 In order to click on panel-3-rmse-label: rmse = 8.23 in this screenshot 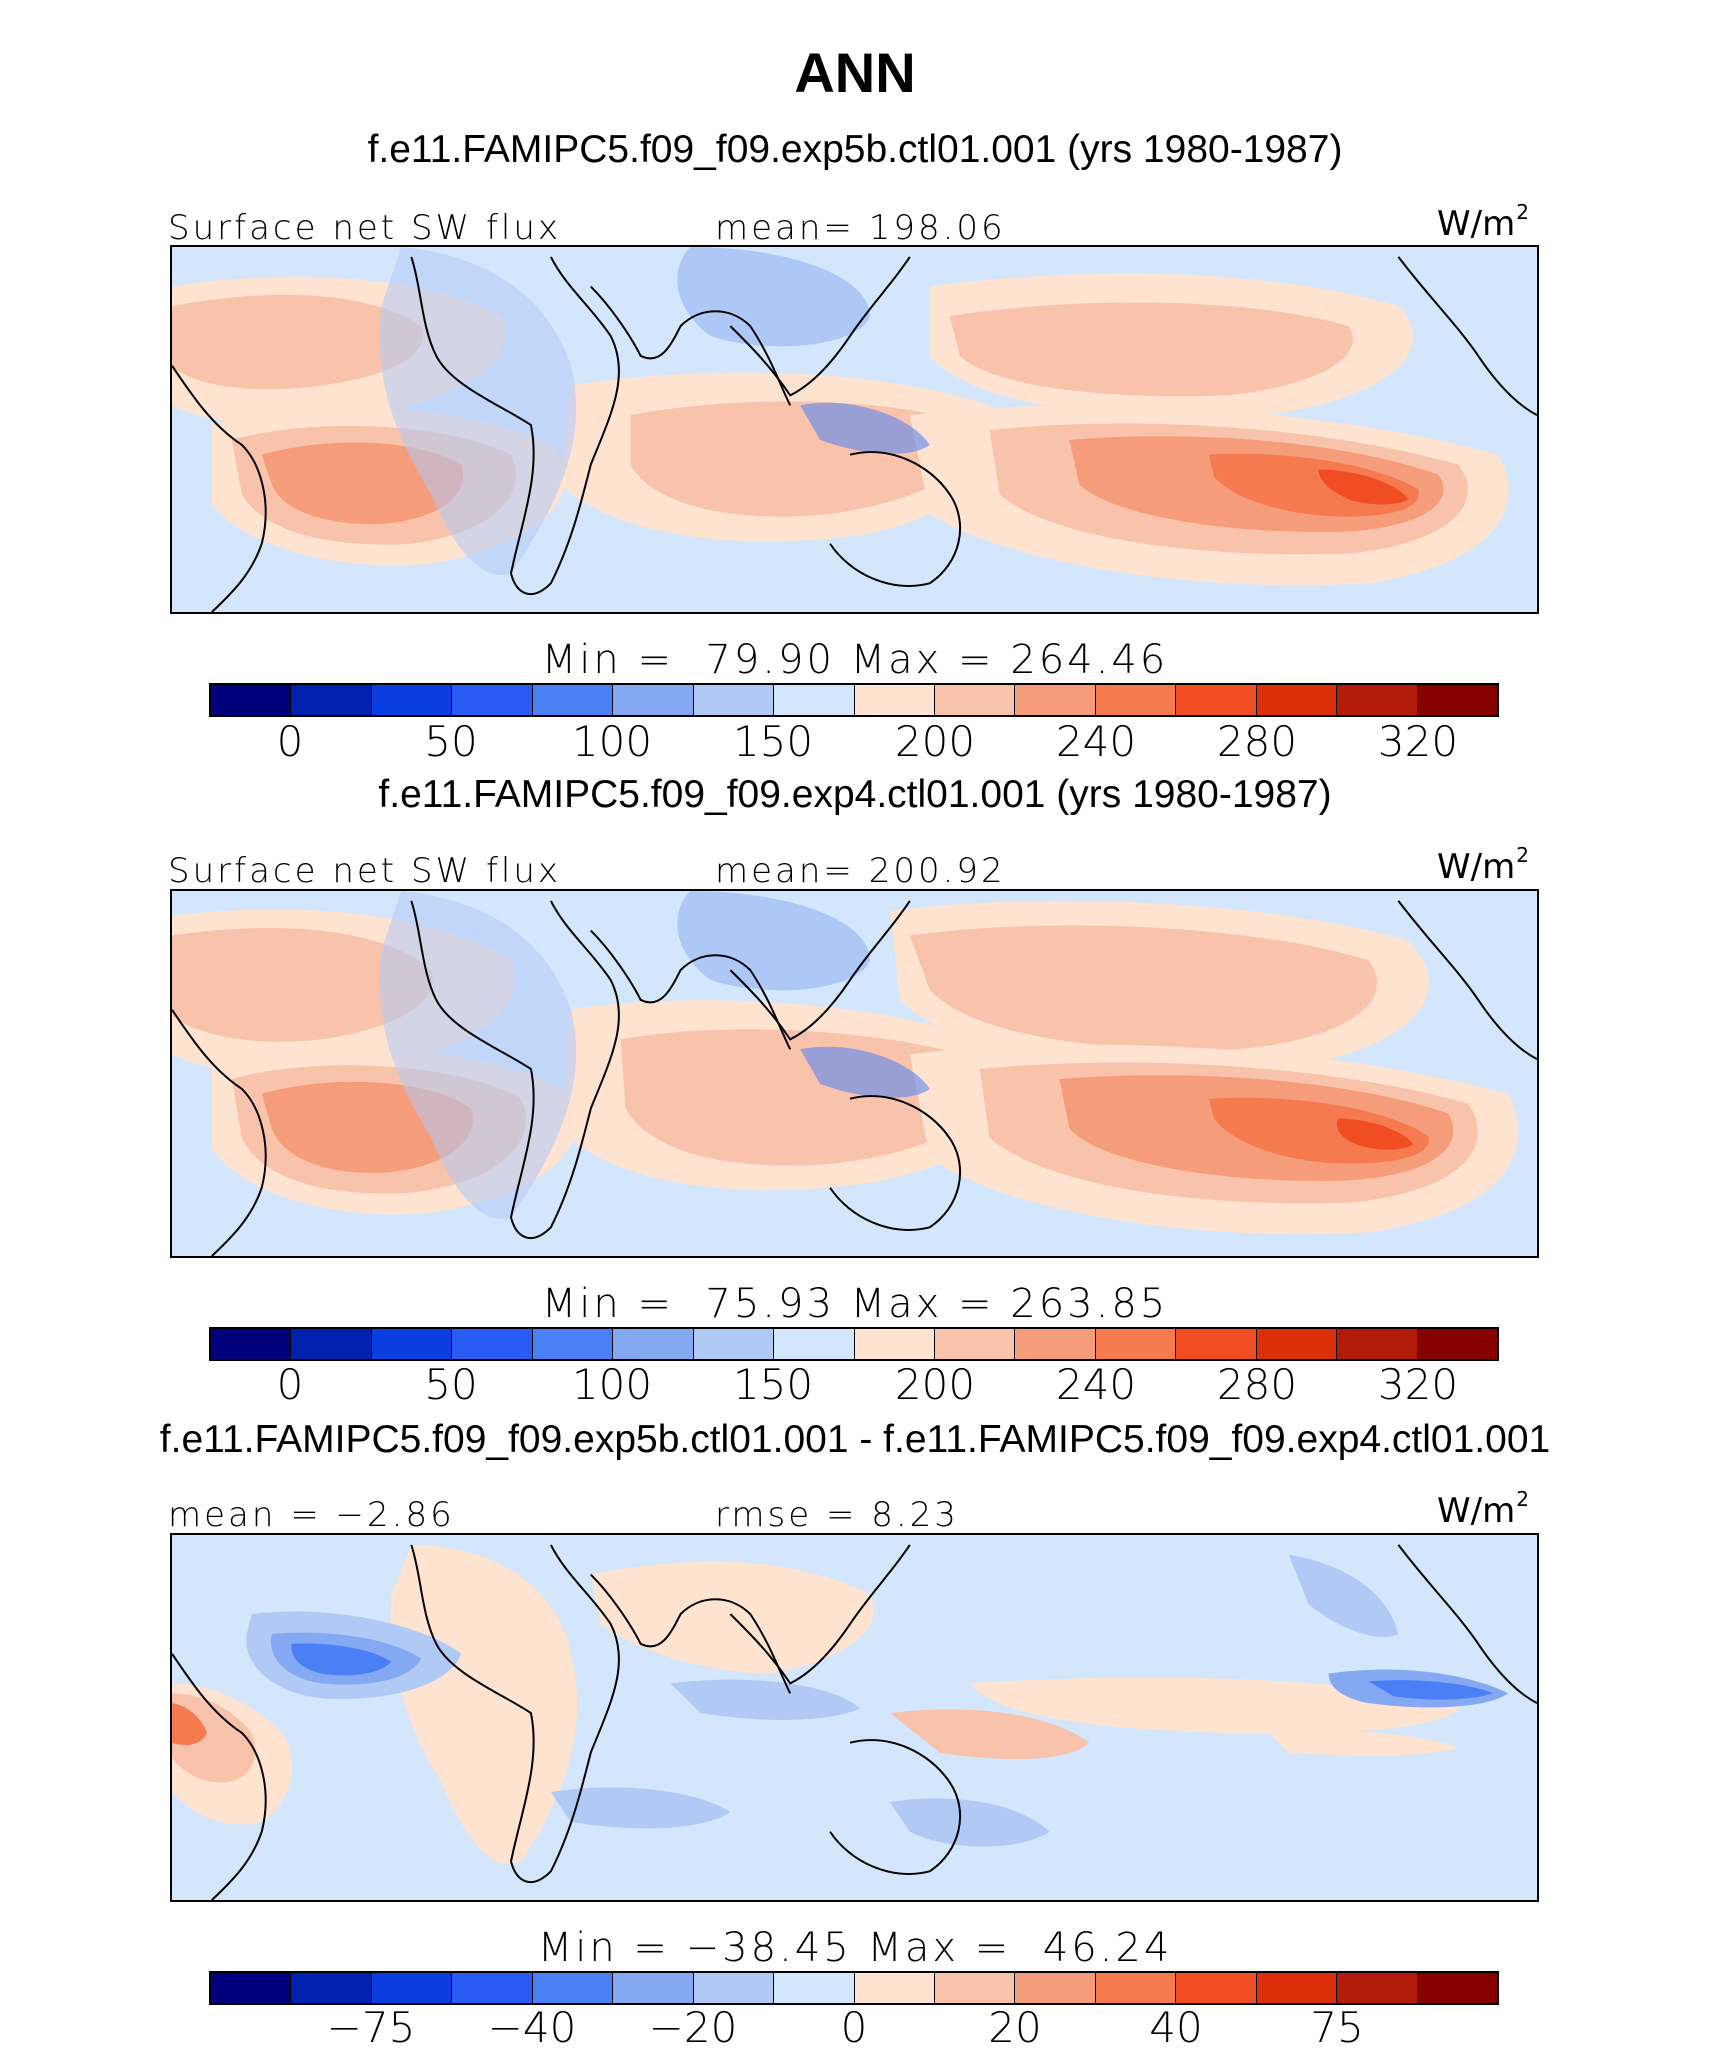, I will do `click(837, 1515)`.